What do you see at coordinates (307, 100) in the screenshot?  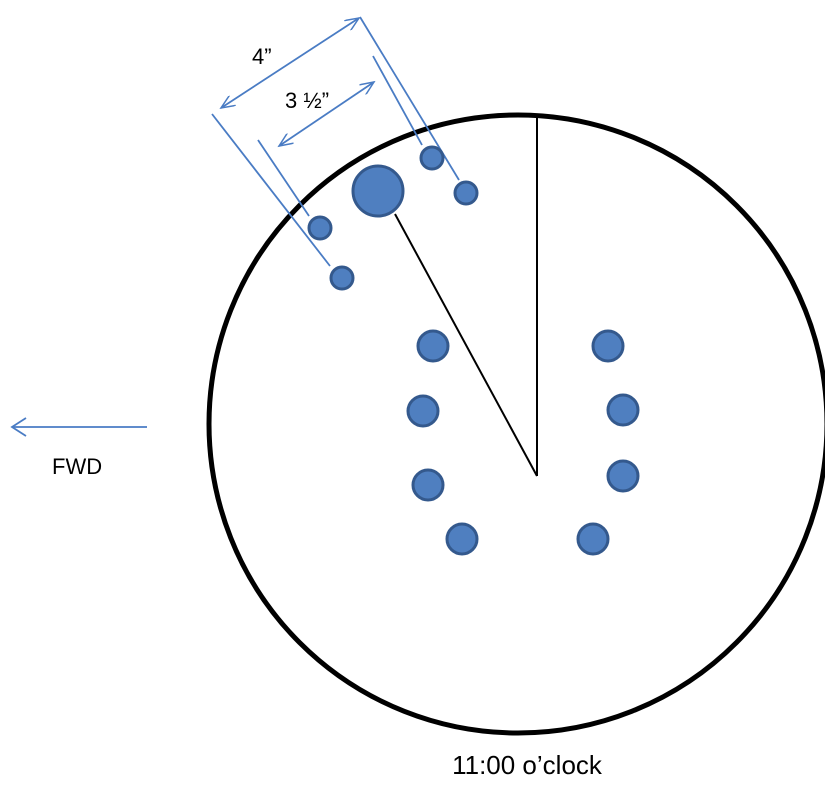 I see `dimension-label-inner: 3 ½”` at bounding box center [307, 100].